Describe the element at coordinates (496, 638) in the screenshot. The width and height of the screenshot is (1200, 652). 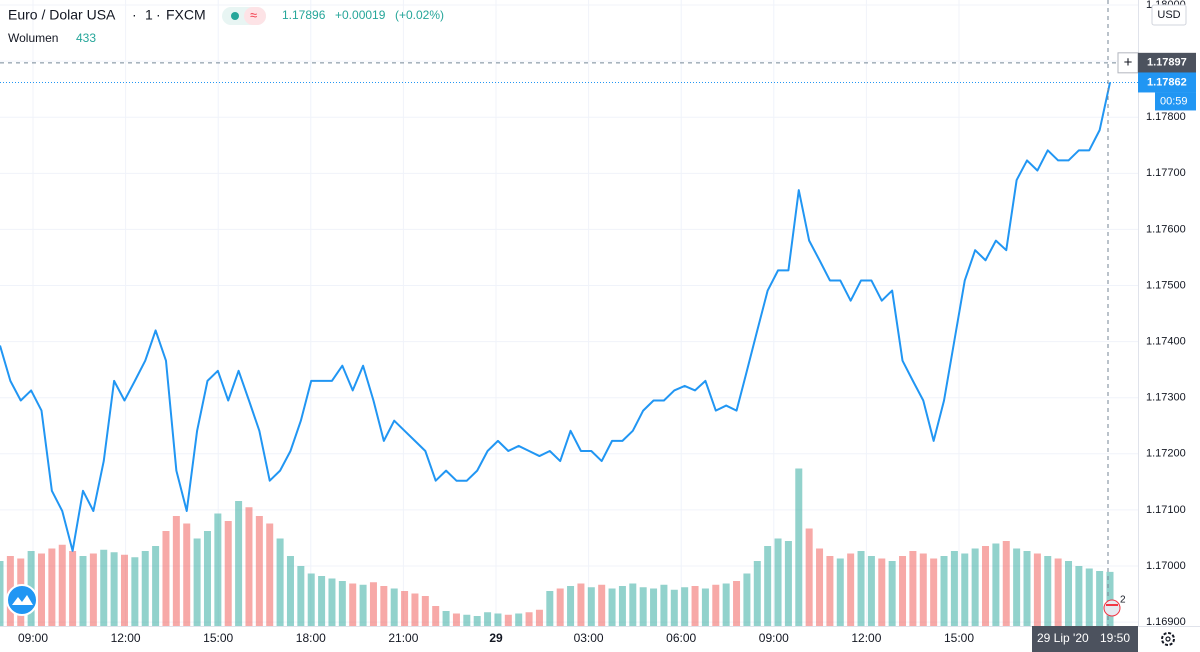
I see `x-tick-label: 29` at that location.